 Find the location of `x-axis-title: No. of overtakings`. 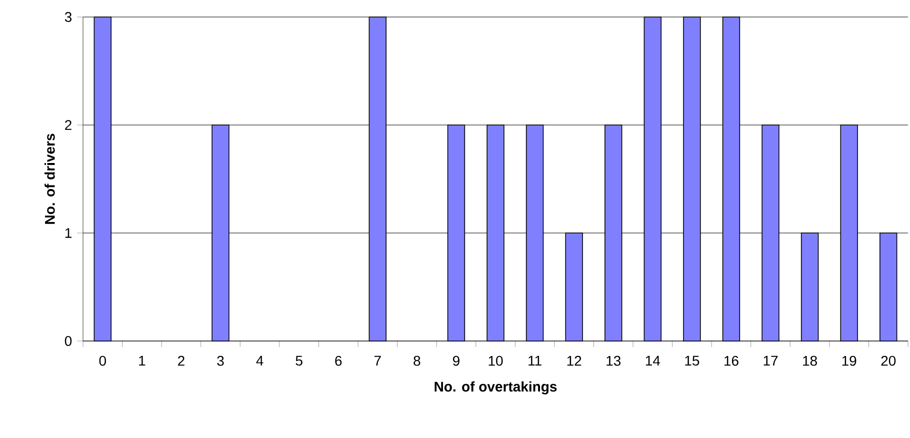

x-axis-title: No. of overtakings is located at coordinates (495, 387).